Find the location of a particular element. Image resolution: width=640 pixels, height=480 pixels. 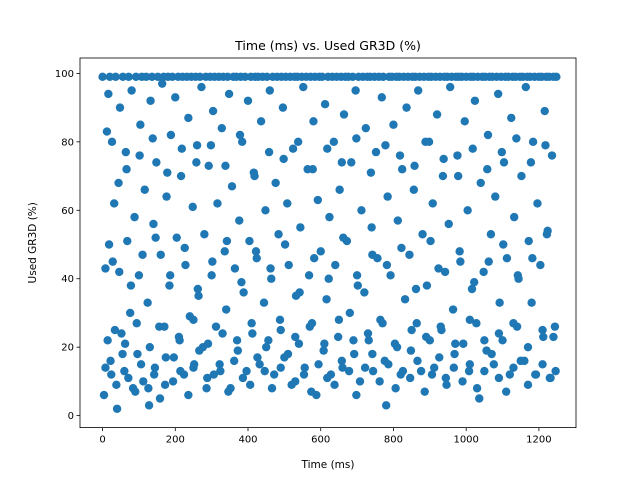

y-axis-label: Used GR3D (%) is located at coordinates (33, 242).